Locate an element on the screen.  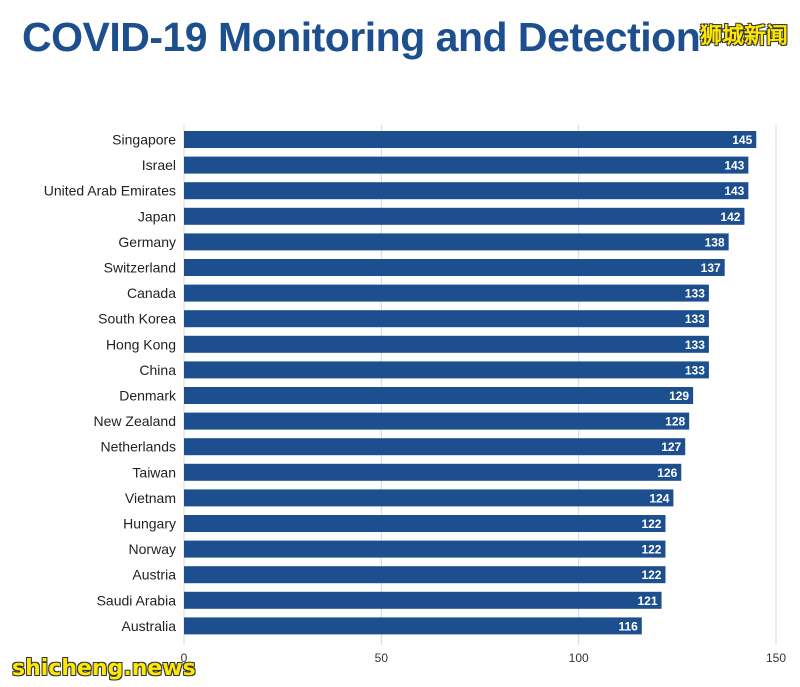
data-label: 124 is located at coordinates (659, 498).